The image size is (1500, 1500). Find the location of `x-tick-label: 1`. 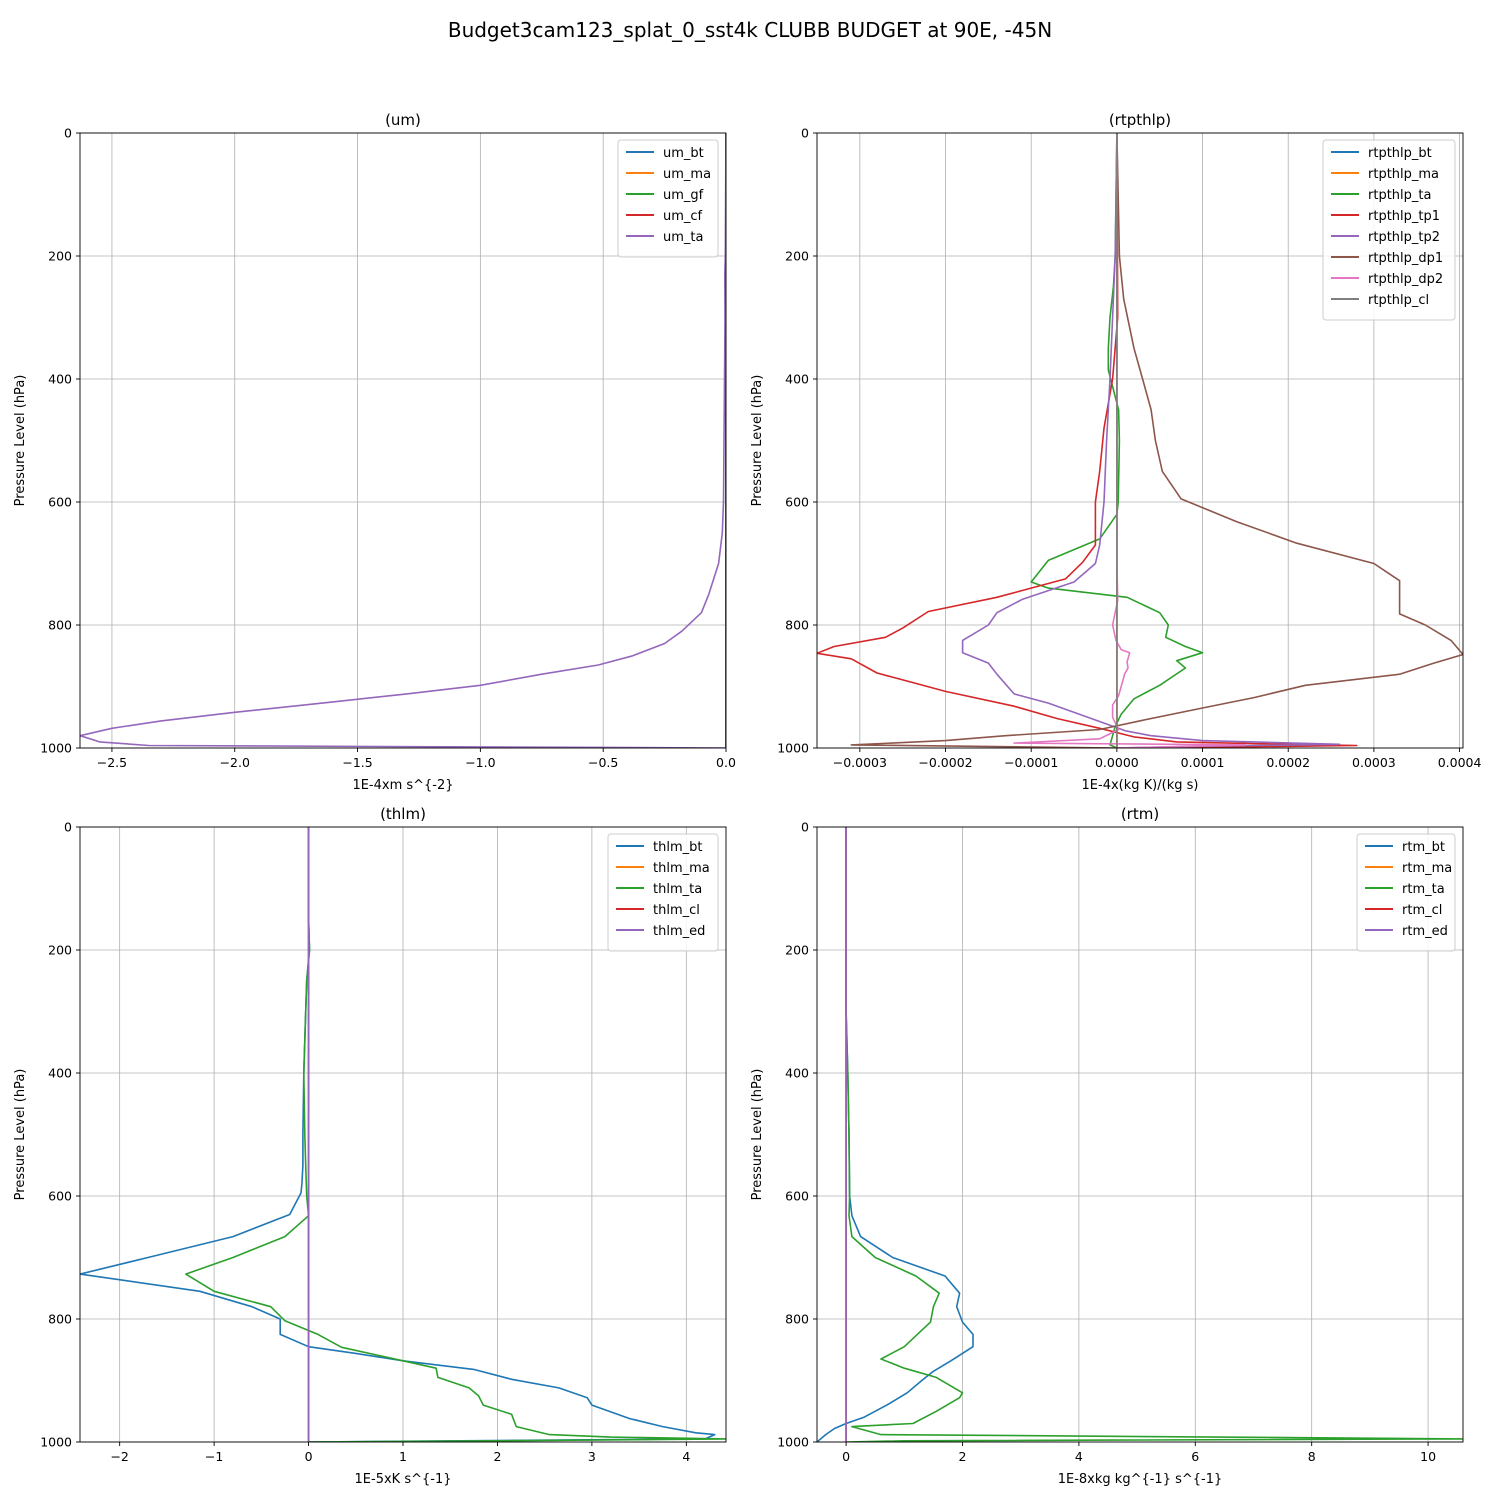

x-tick-label: 1 is located at coordinates (403, 1456).